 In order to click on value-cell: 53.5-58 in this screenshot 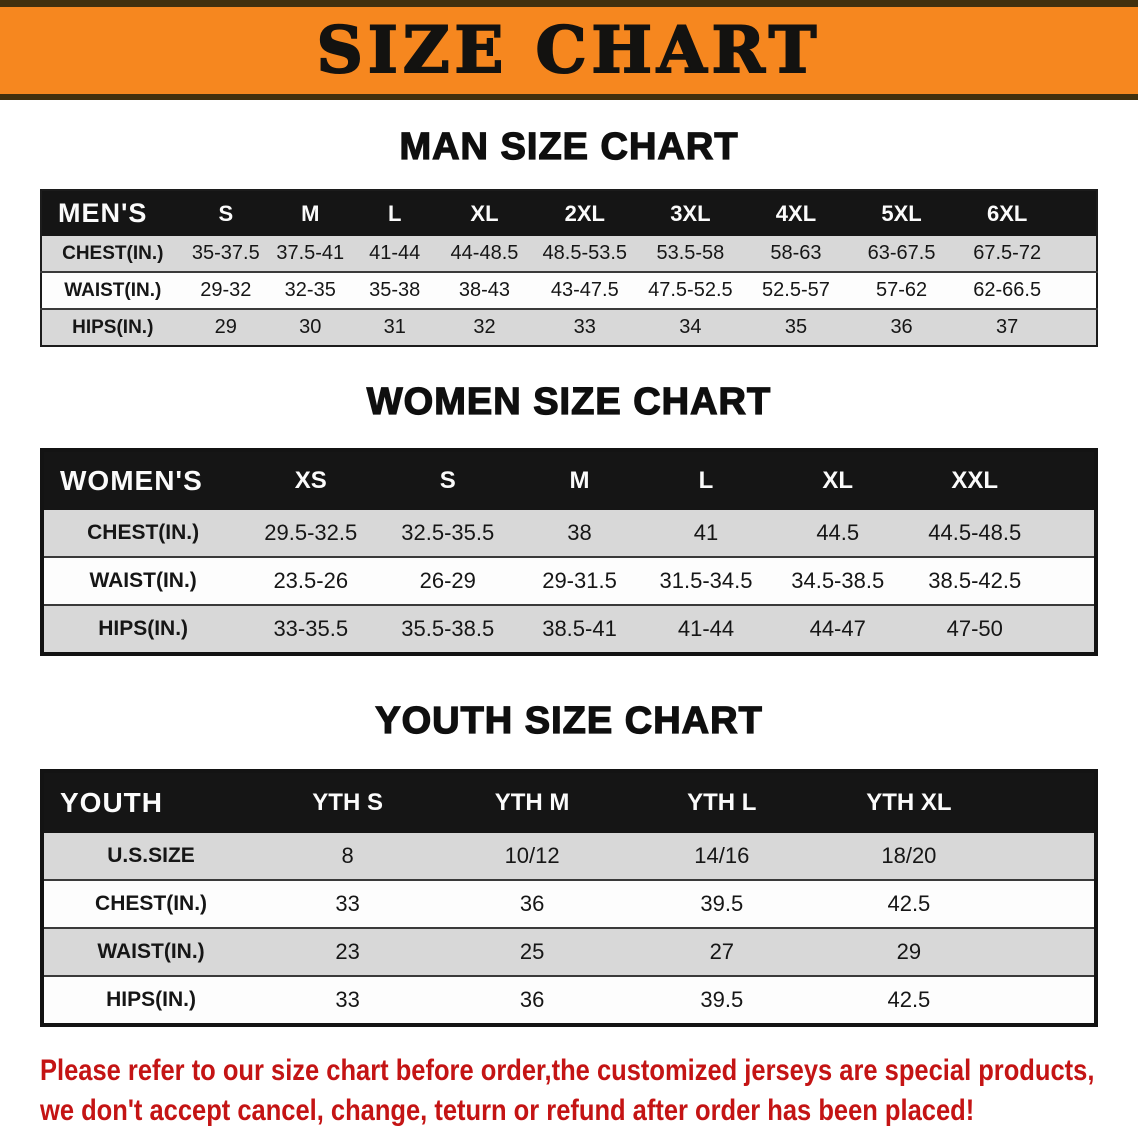, I will do `click(690, 254)`.